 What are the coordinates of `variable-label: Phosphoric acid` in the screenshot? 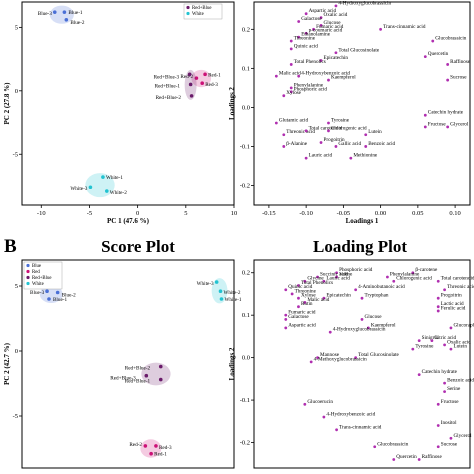 It's located at (356, 270).